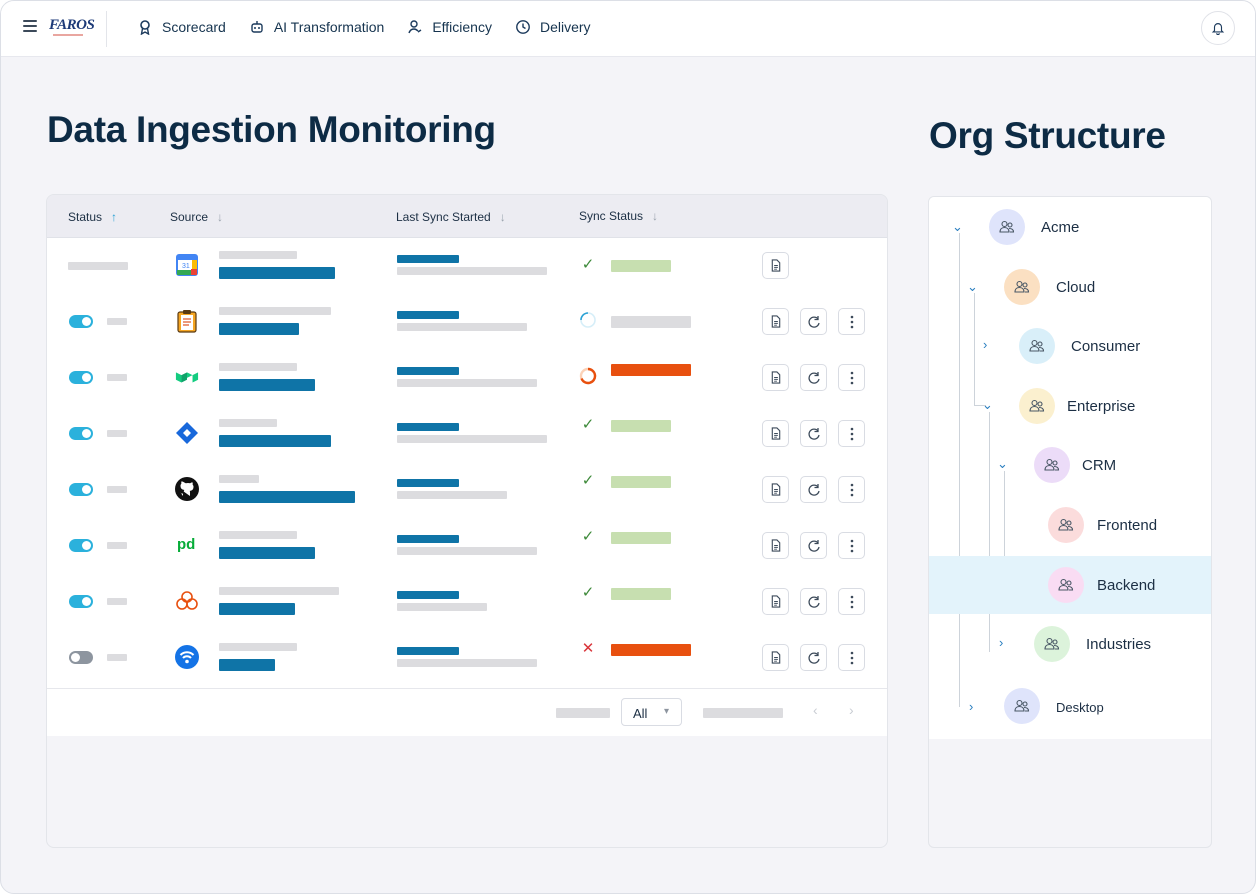 This screenshot has height=894, width=1256. I want to click on sort-ascending-icon: ↑, so click(114, 217).